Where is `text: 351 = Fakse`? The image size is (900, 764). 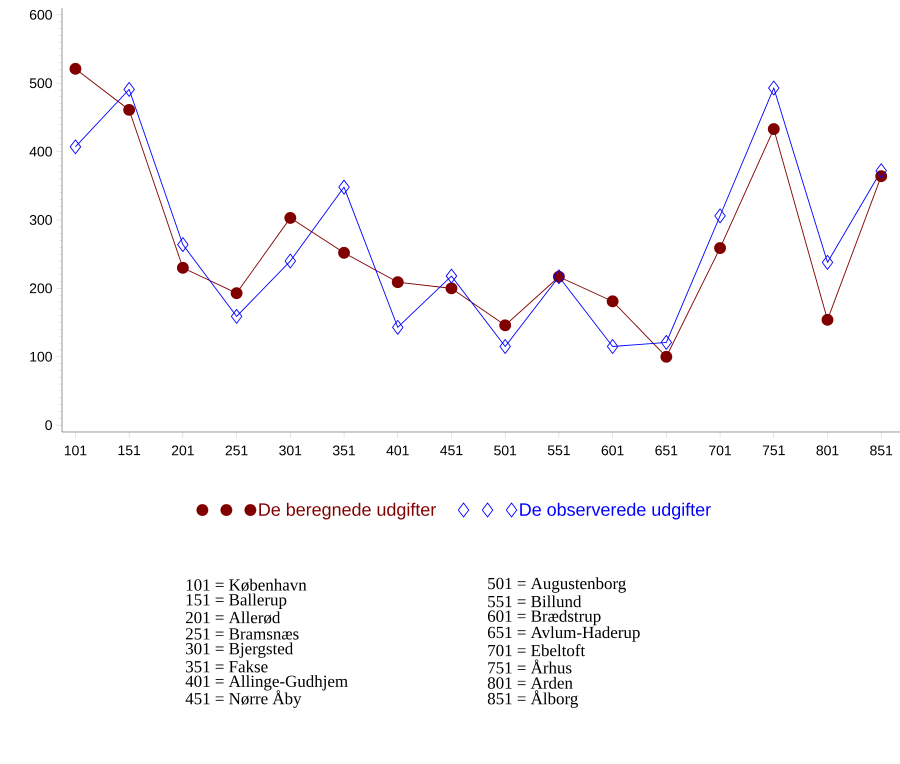 text: 351 = Fakse is located at coordinates (227, 666).